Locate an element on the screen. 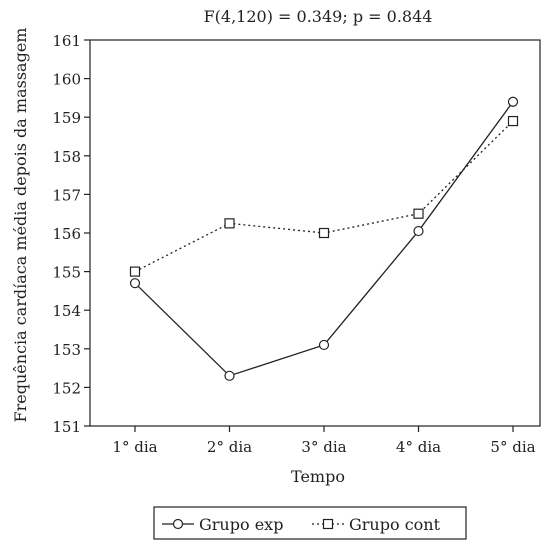 The image size is (556, 542). x-tick-label: 1° dia is located at coordinates (134, 447).